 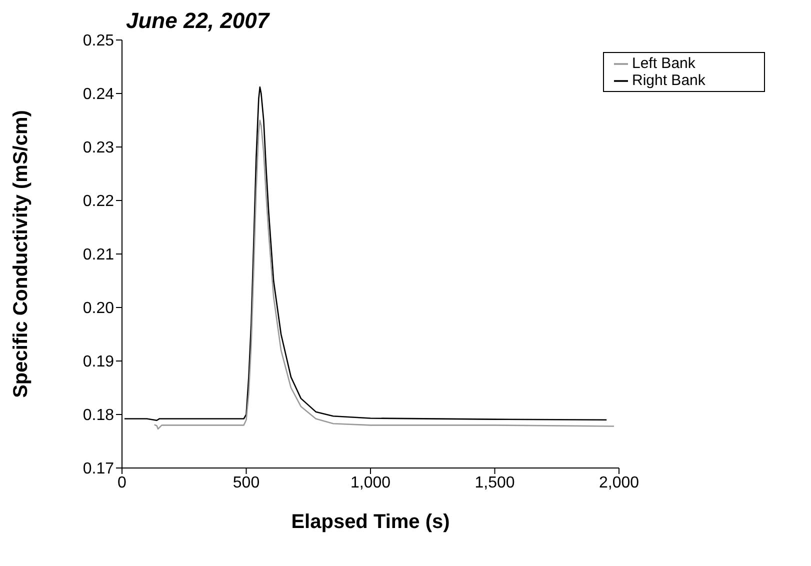 I want to click on y-tick-label: 0.18, so click(x=98, y=415).